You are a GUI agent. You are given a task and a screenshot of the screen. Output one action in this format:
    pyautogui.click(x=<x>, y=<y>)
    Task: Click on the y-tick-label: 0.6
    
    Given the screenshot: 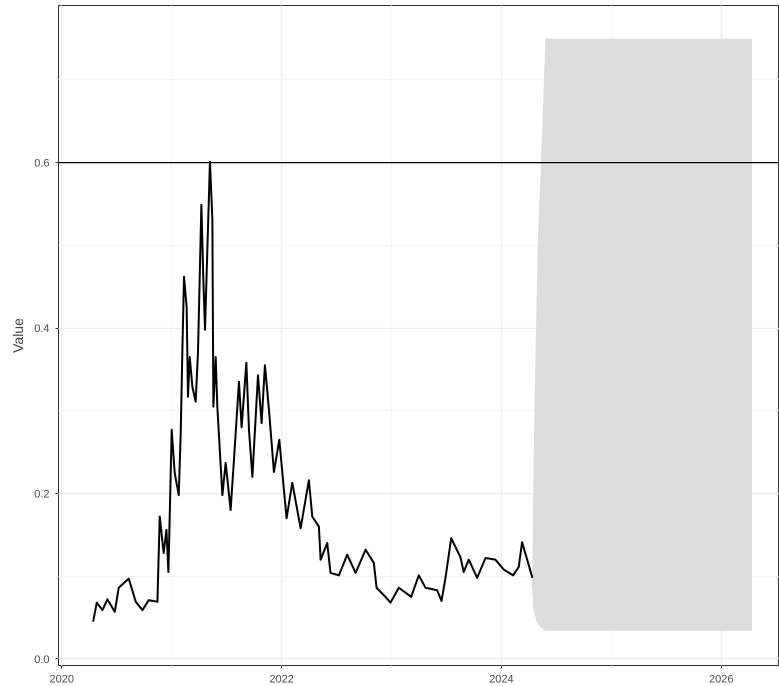 What is the action you would take?
    pyautogui.click(x=42, y=164)
    